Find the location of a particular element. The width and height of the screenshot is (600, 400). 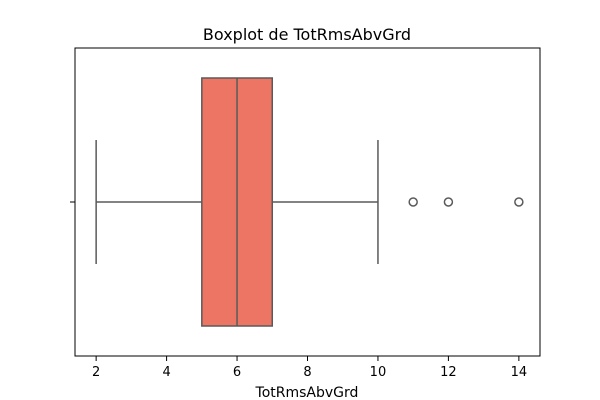

x-axis-tick-label: 12 is located at coordinates (448, 372).